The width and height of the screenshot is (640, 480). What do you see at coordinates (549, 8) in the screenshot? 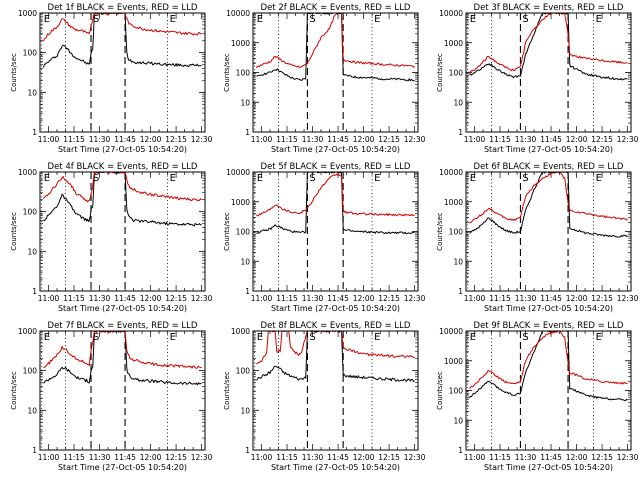
I see `panel-title: Det 3f BLACK = Events, RED = LLD` at bounding box center [549, 8].